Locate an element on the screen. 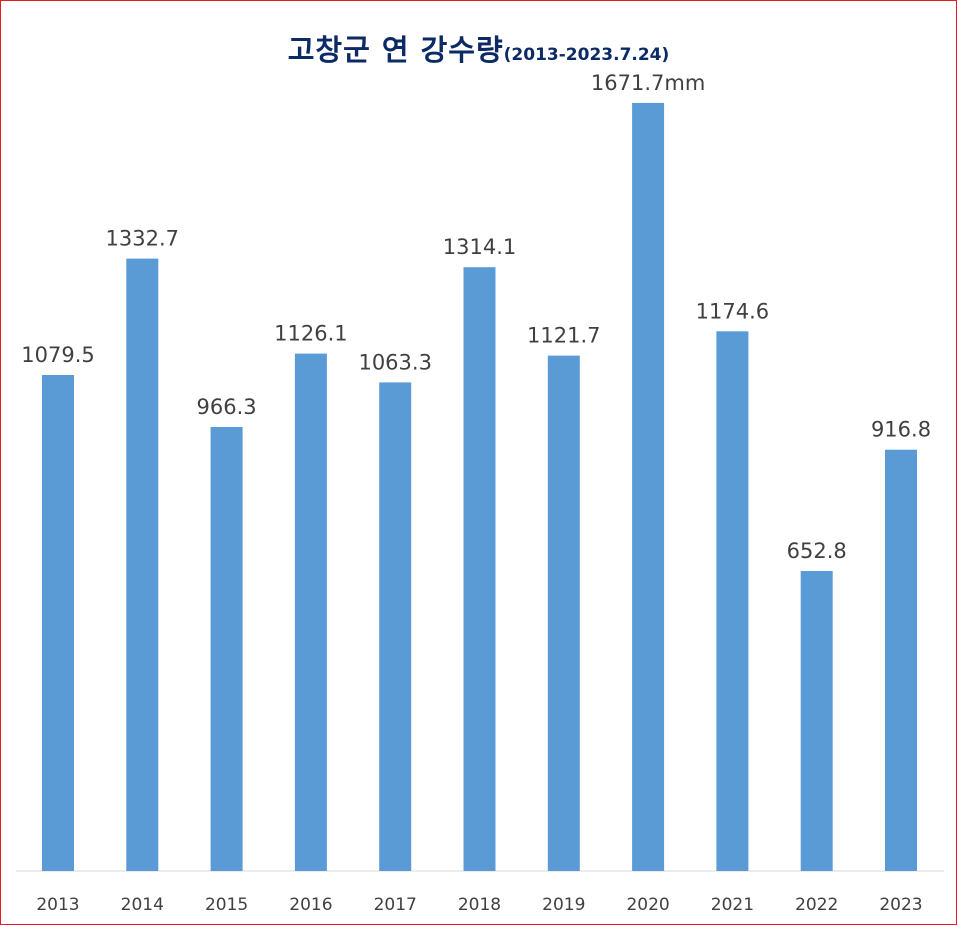 This screenshot has height=925, width=957. data-label-2021: 1174.6 is located at coordinates (732, 311).